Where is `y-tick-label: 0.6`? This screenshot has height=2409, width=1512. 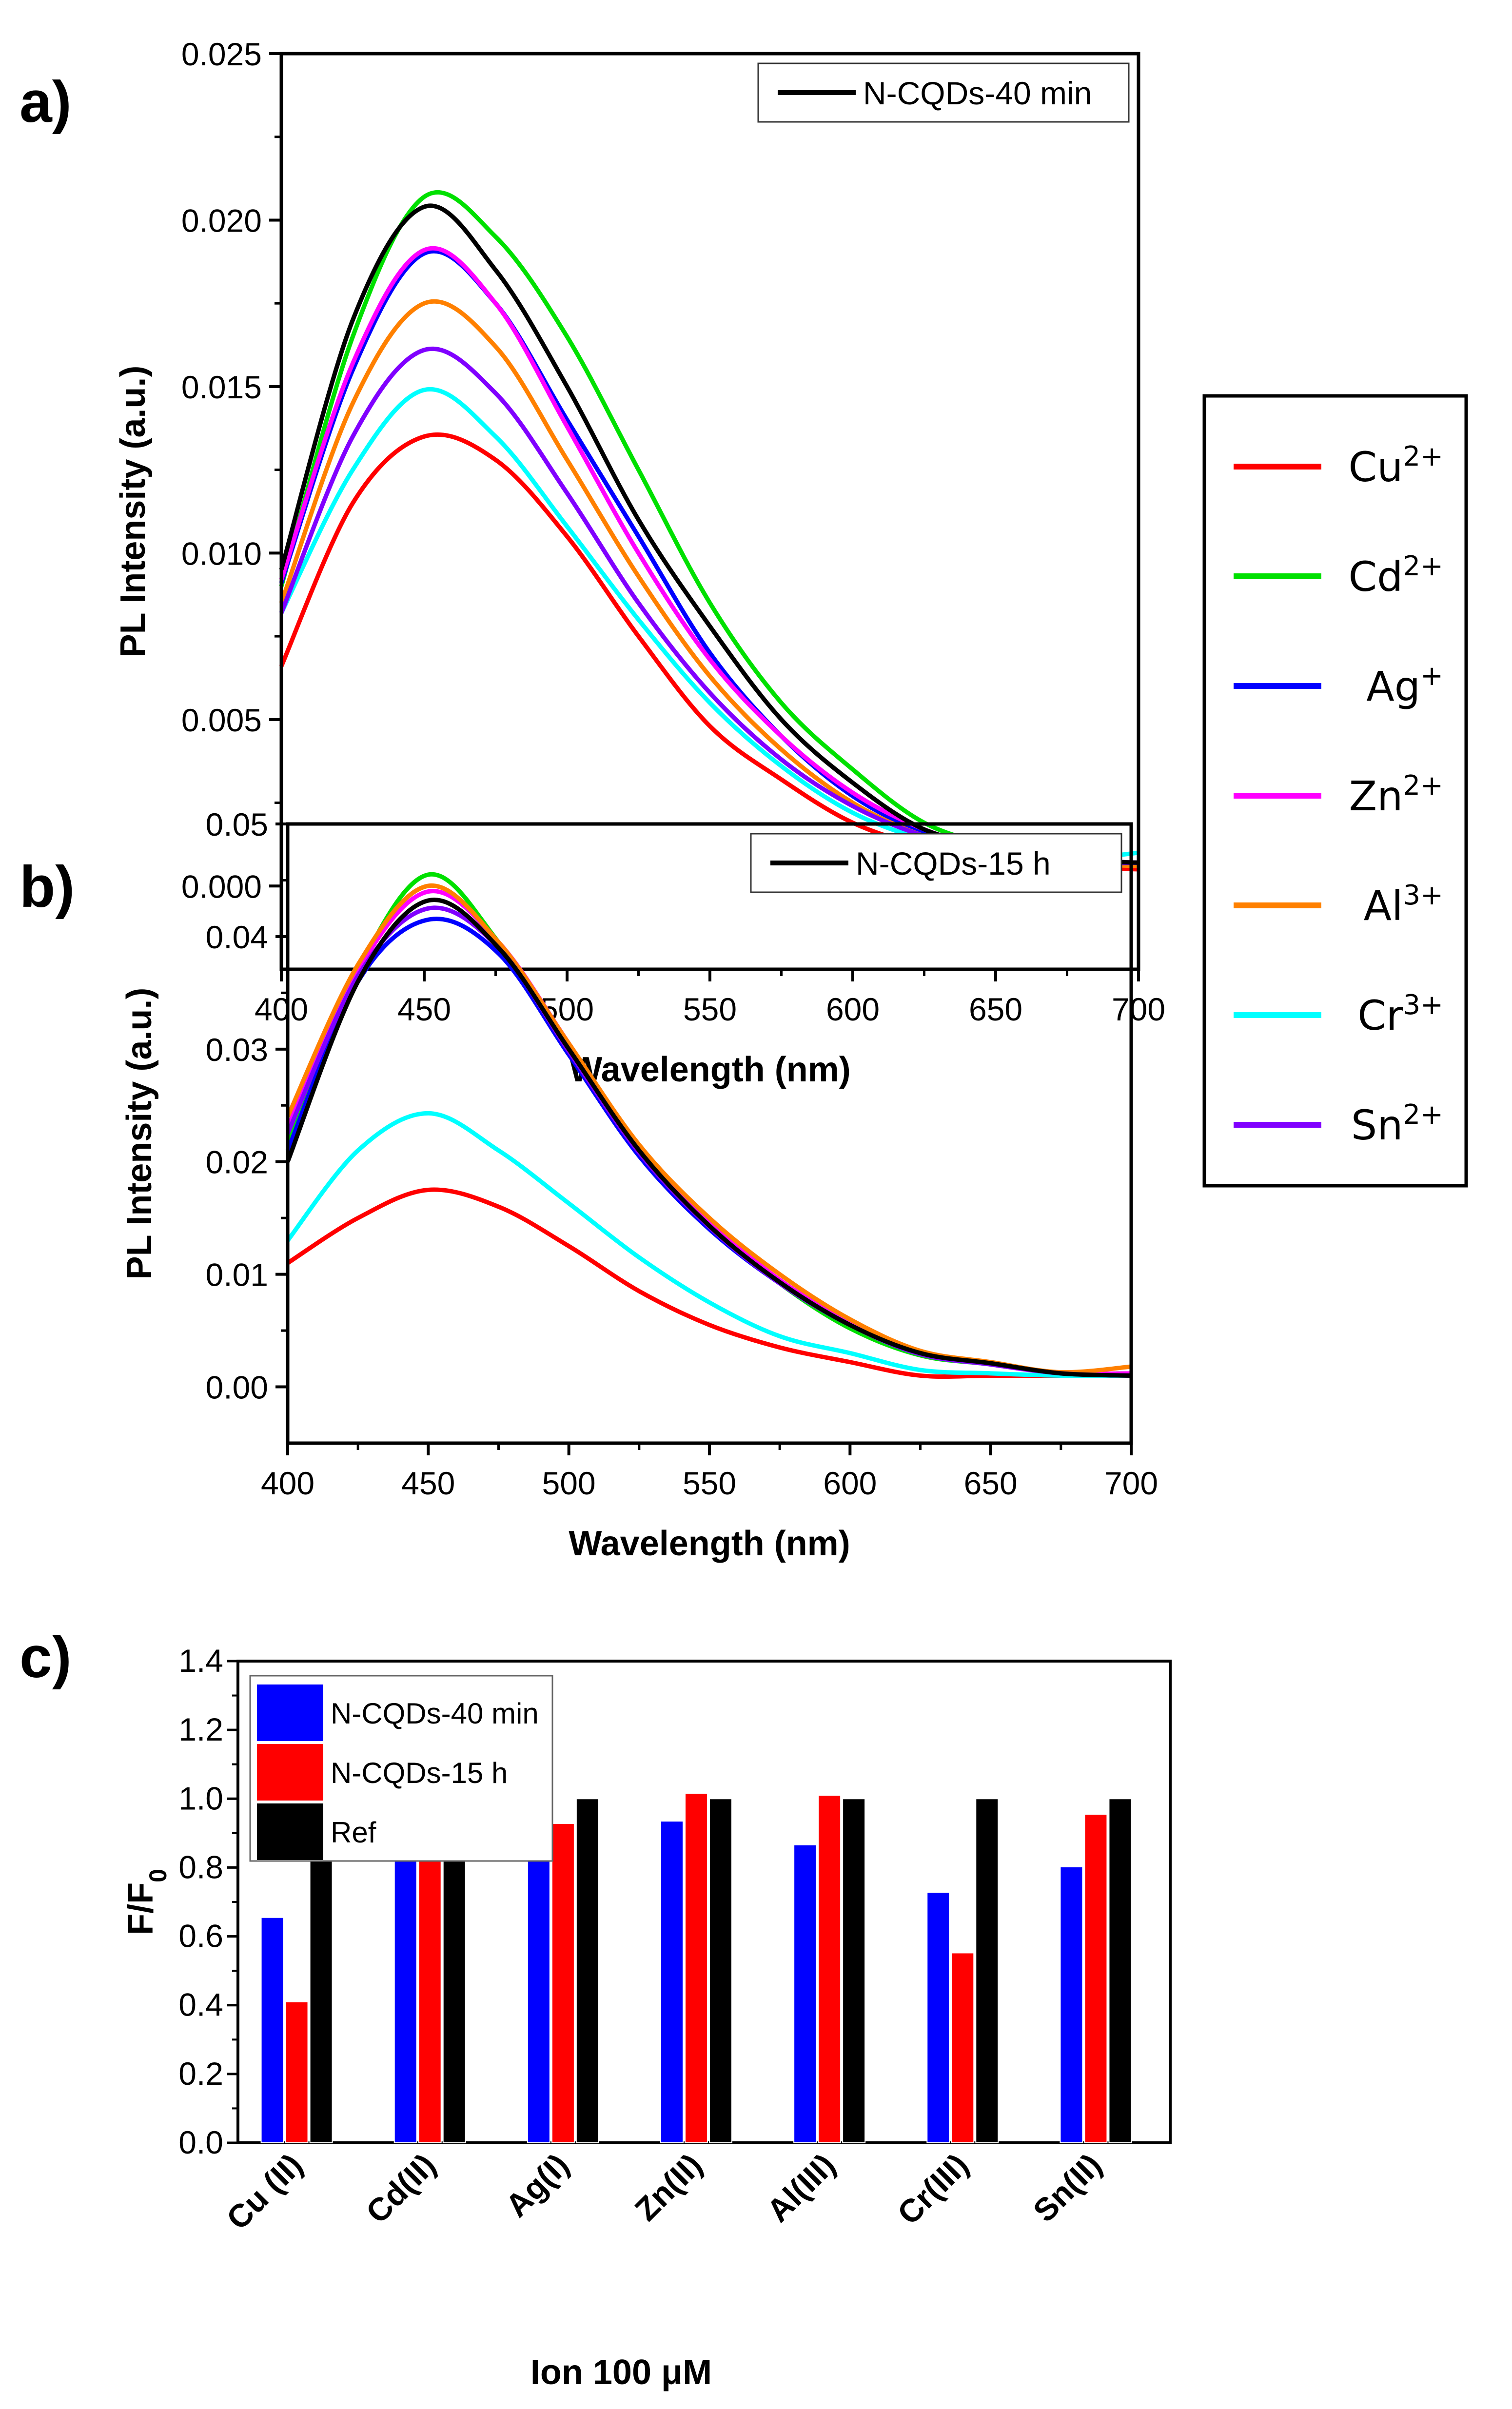
y-tick-label: 0.6 is located at coordinates (200, 1936).